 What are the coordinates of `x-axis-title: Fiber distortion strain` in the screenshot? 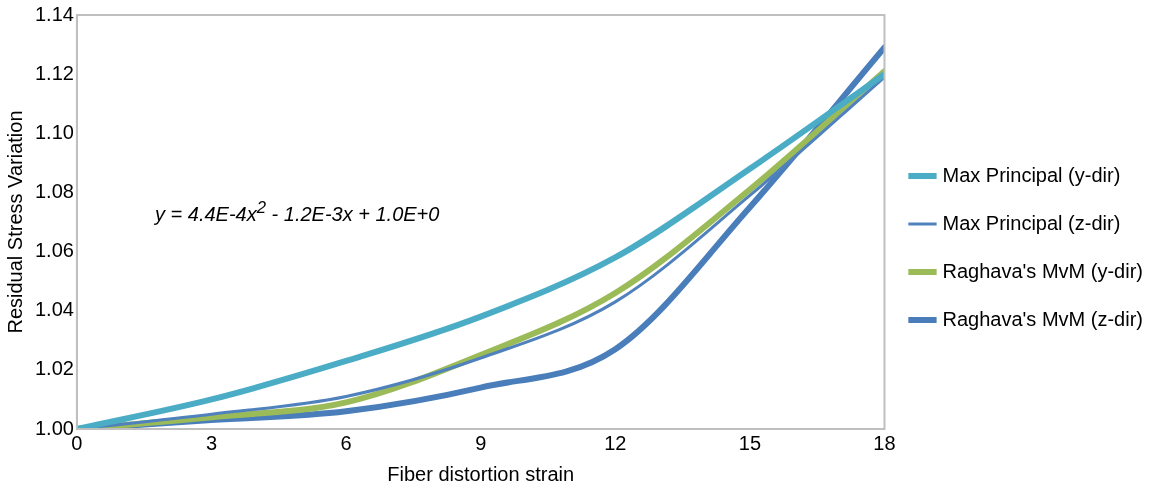 It's located at (481, 473).